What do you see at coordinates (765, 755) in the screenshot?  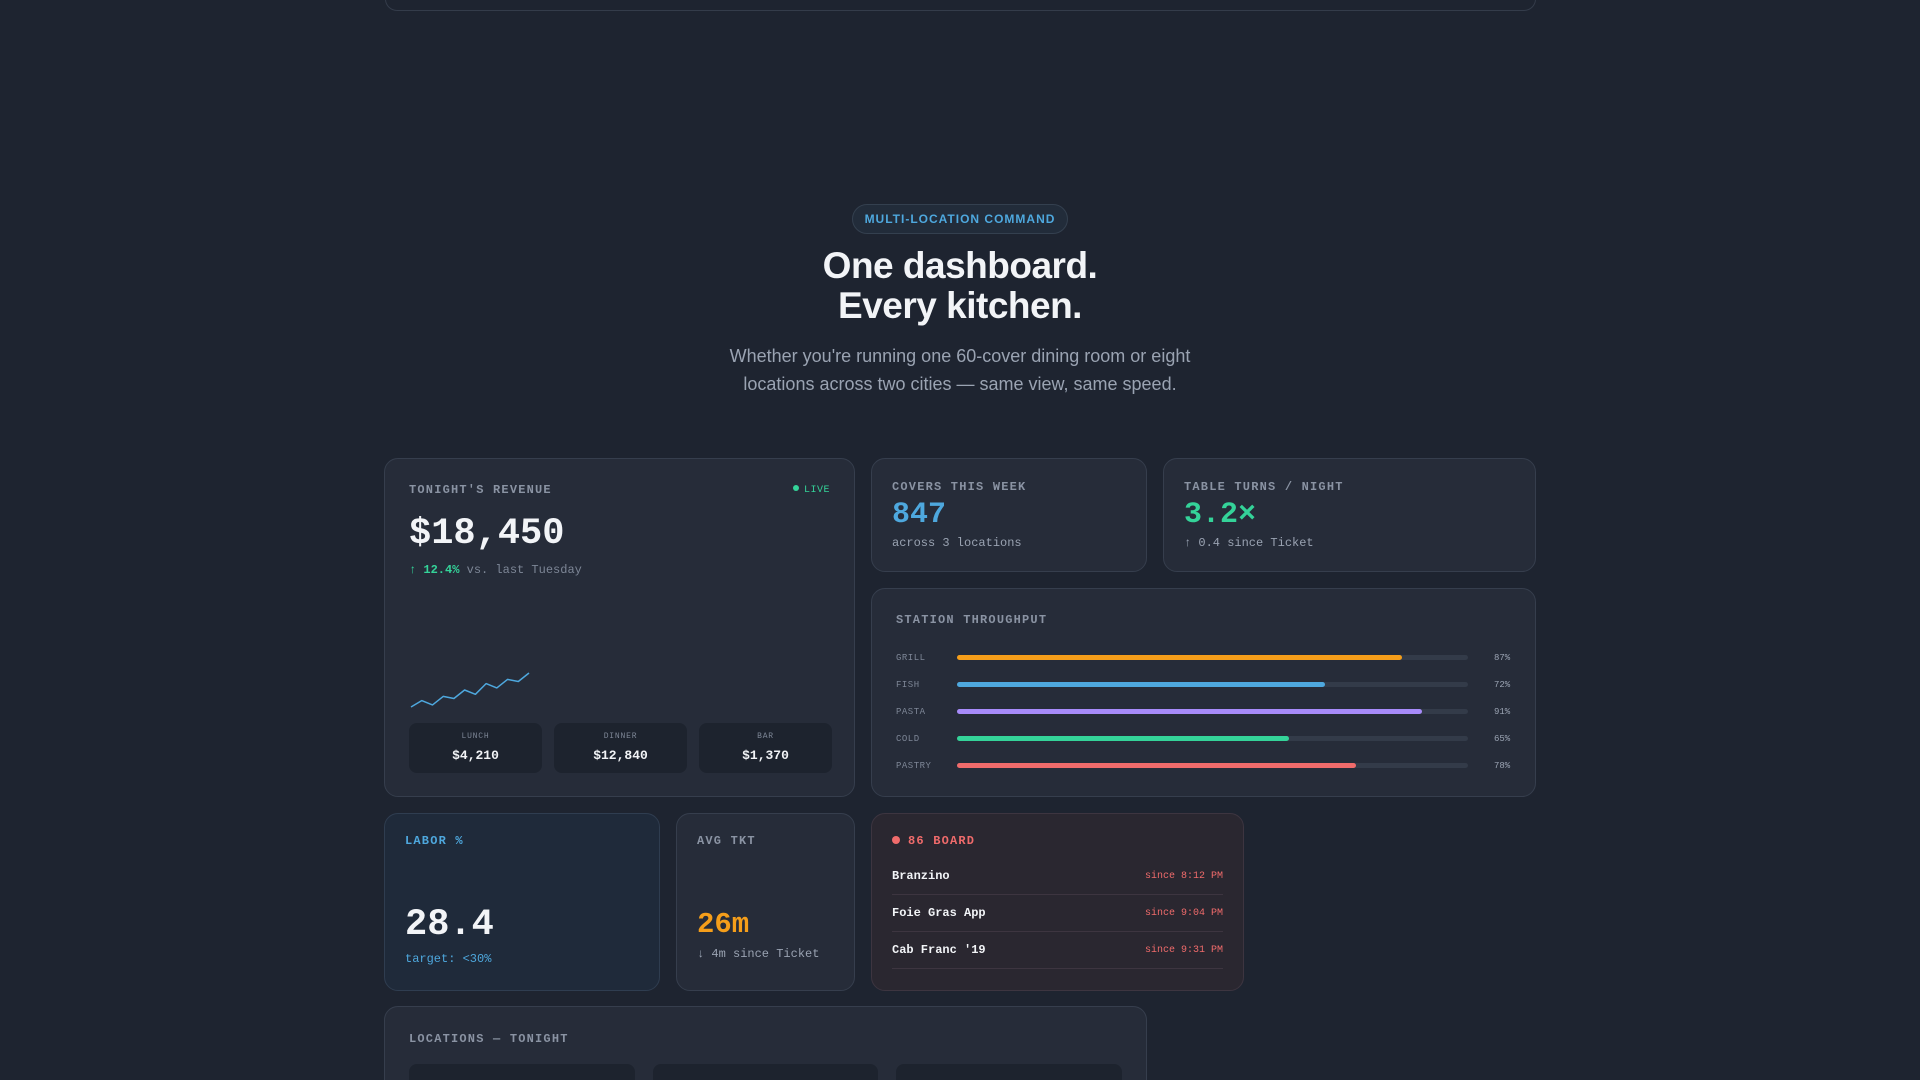 I see `split-value: $1,370` at bounding box center [765, 755].